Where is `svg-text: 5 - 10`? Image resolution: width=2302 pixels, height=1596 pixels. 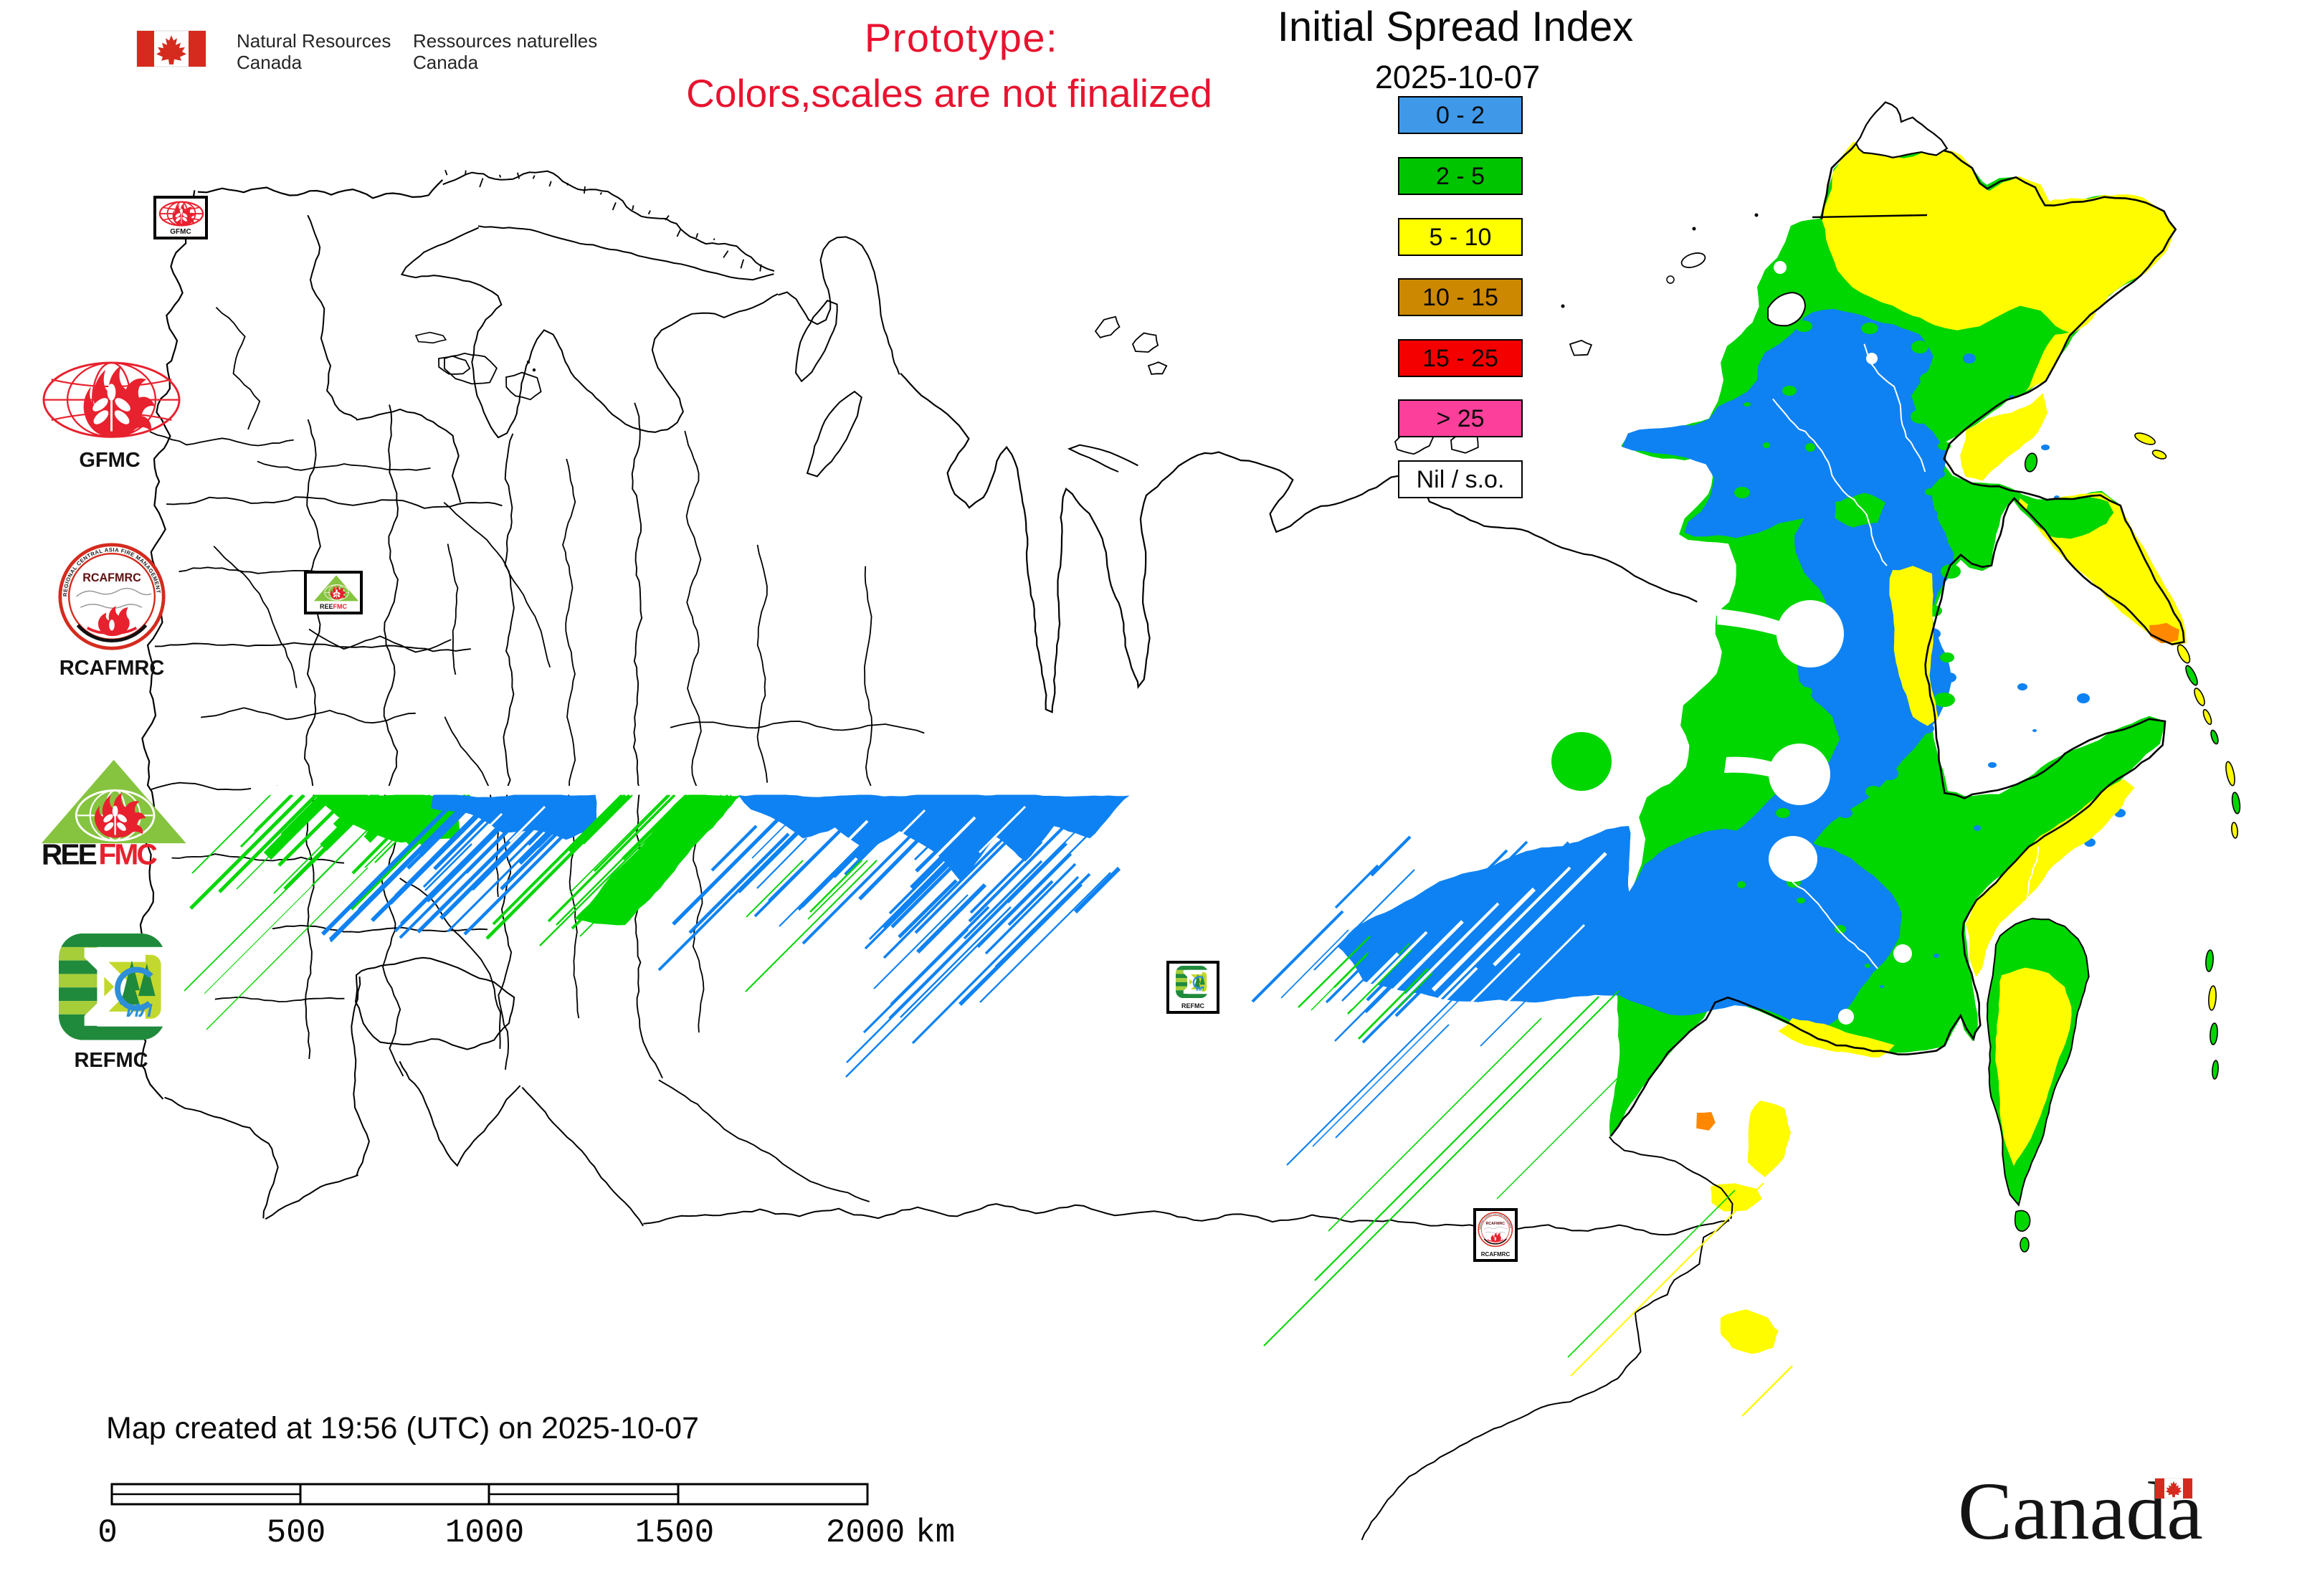 svg-text: 5 - 10 is located at coordinates (1461, 237).